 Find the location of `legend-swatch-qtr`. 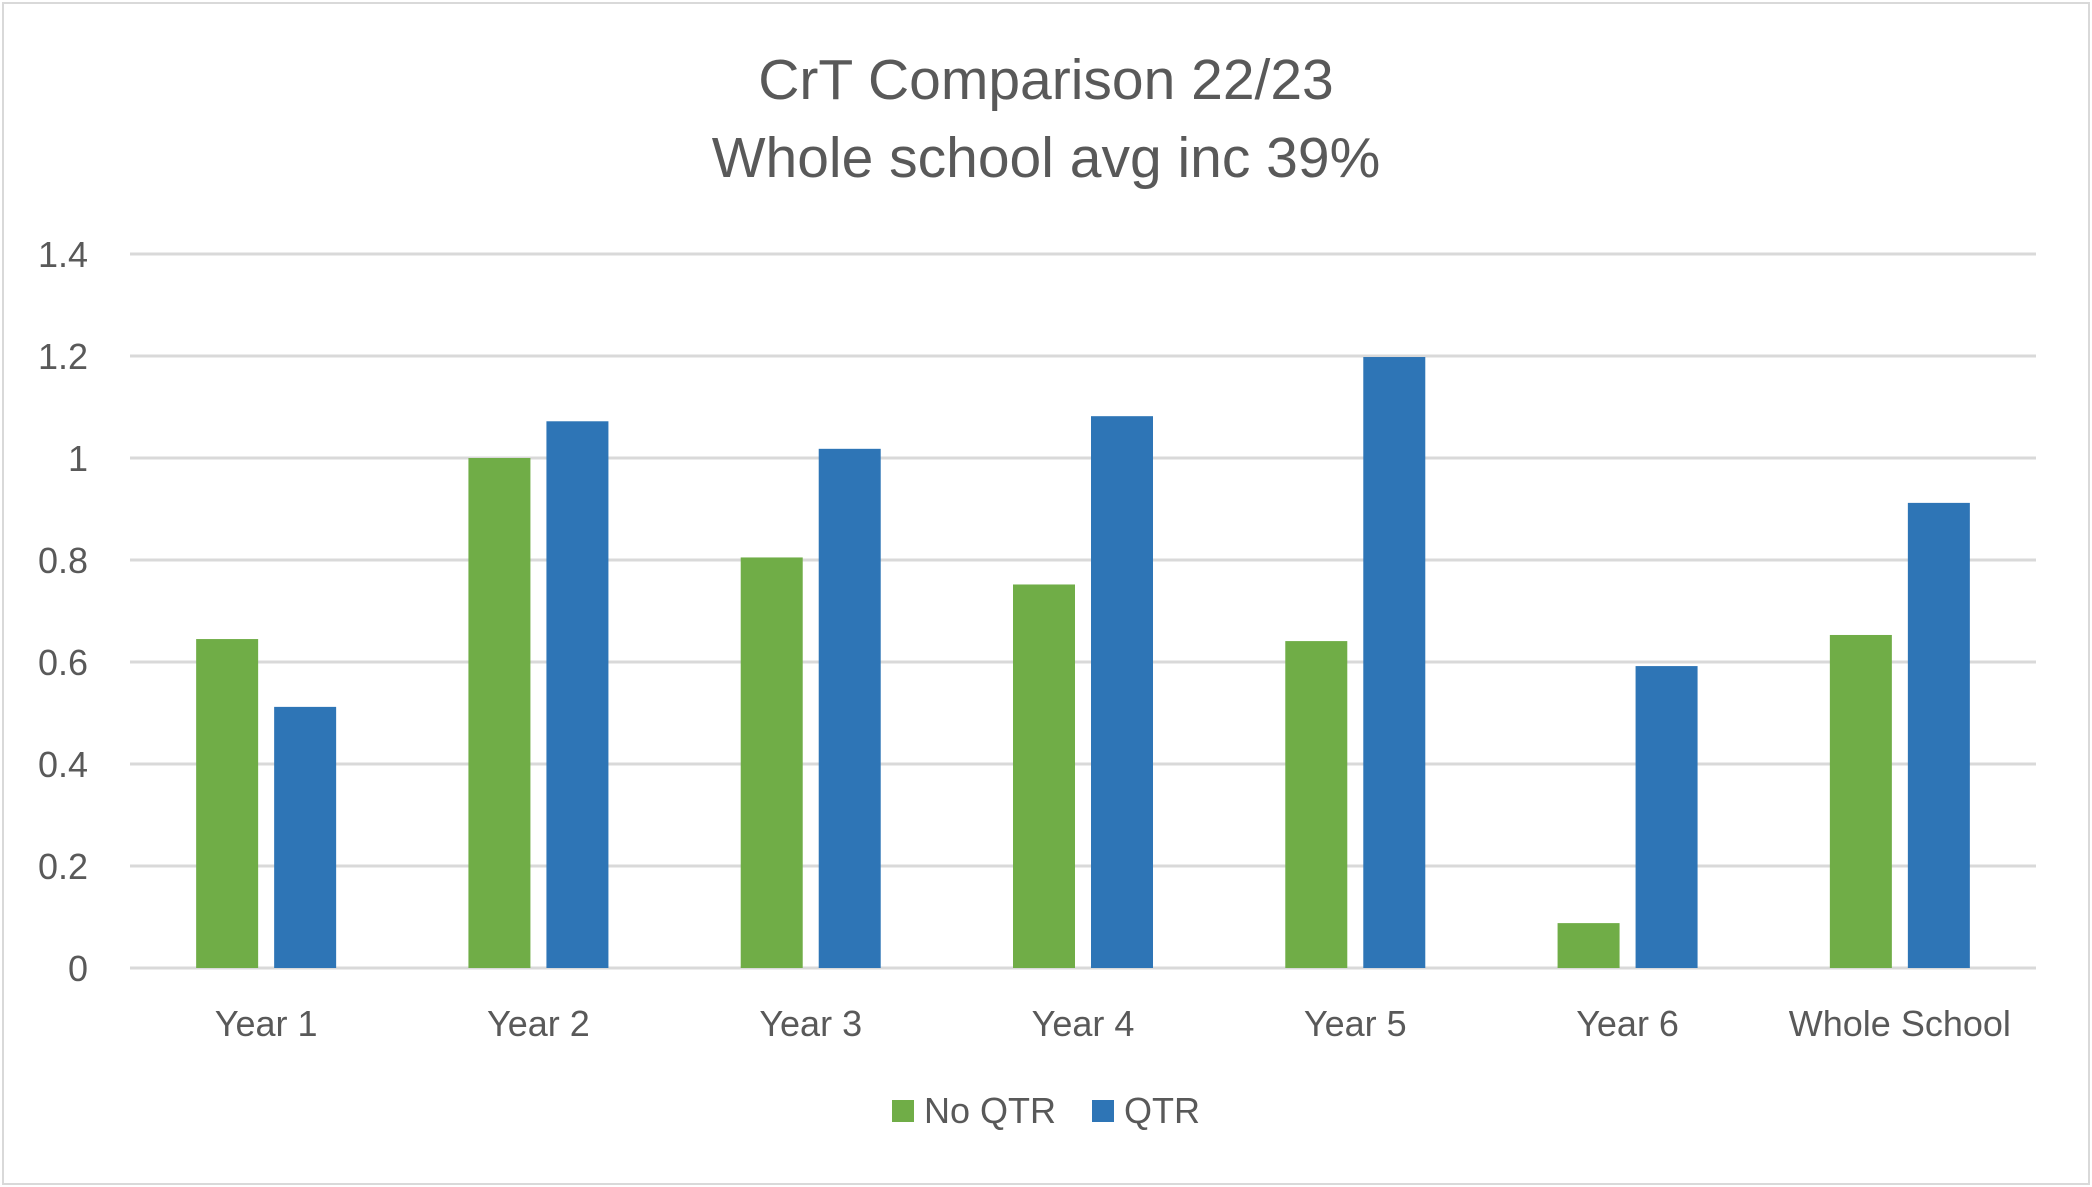

legend-swatch-qtr is located at coordinates (1103, 1111).